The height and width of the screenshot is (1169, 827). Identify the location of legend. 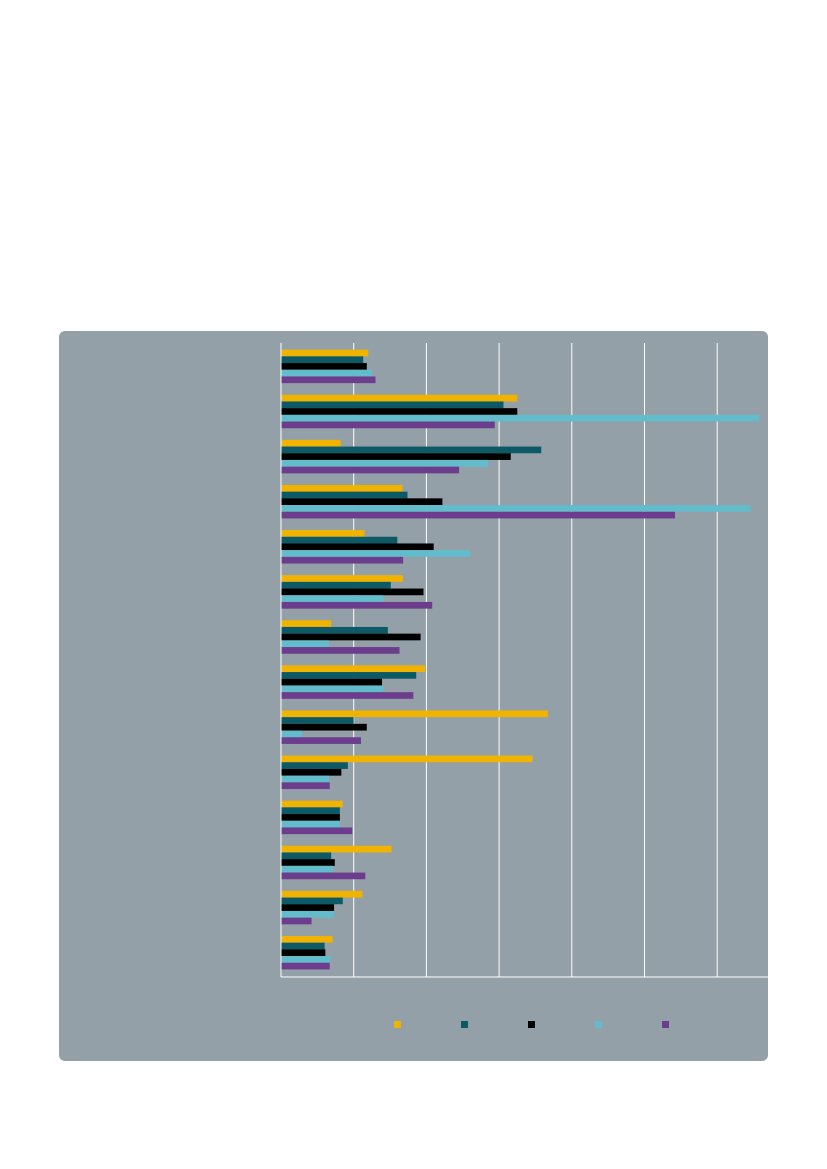
(531, 1024).